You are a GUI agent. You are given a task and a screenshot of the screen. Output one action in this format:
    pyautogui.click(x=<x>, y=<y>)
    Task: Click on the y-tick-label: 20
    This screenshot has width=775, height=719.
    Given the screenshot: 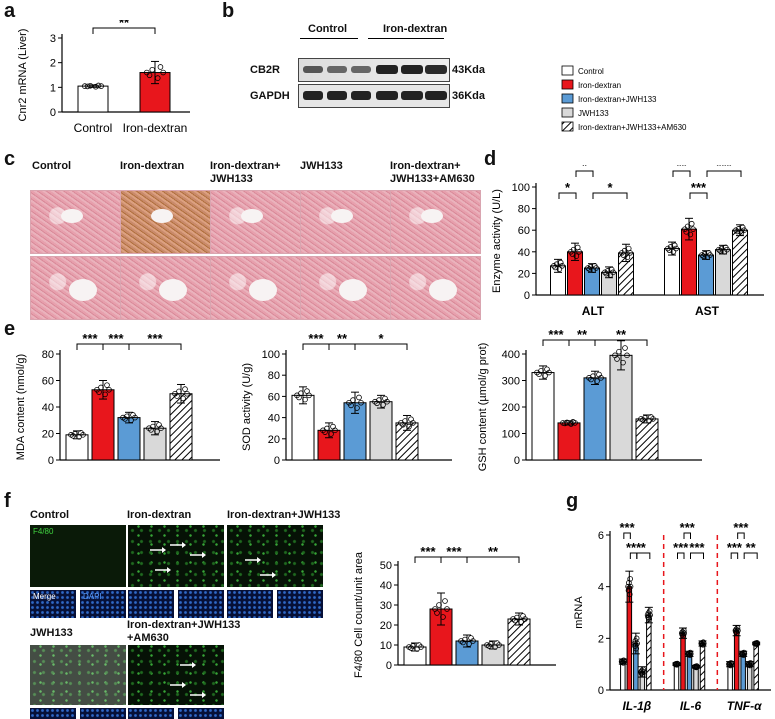 What is the action you would take?
    pyautogui.click(x=48, y=435)
    